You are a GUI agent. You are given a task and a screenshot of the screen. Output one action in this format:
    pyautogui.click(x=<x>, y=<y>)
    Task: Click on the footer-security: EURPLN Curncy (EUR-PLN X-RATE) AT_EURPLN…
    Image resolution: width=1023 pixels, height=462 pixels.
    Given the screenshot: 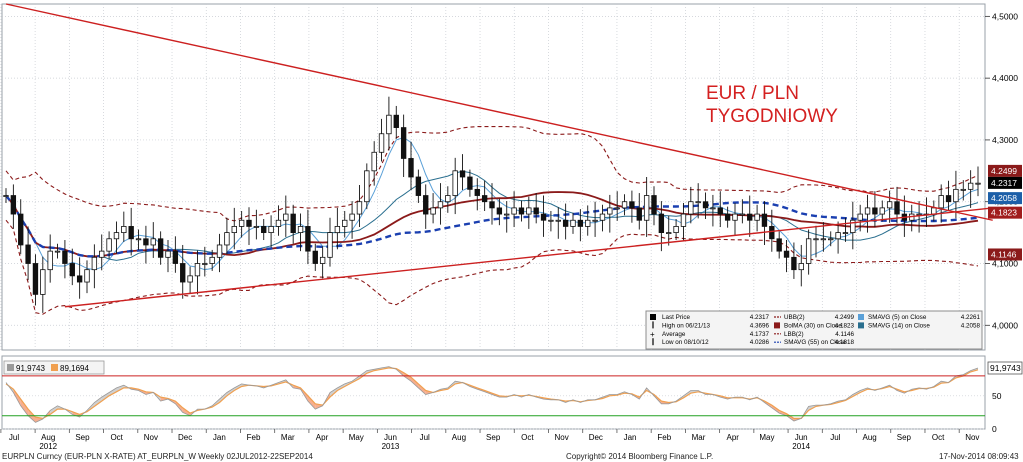 What is the action you would take?
    pyautogui.click(x=157, y=456)
    